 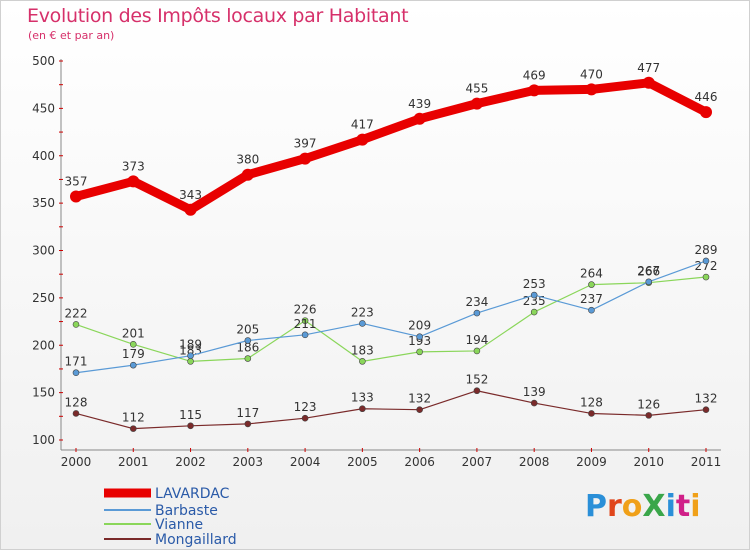 What do you see at coordinates (133, 354) in the screenshot?
I see `data-label-barbaste: 179` at bounding box center [133, 354].